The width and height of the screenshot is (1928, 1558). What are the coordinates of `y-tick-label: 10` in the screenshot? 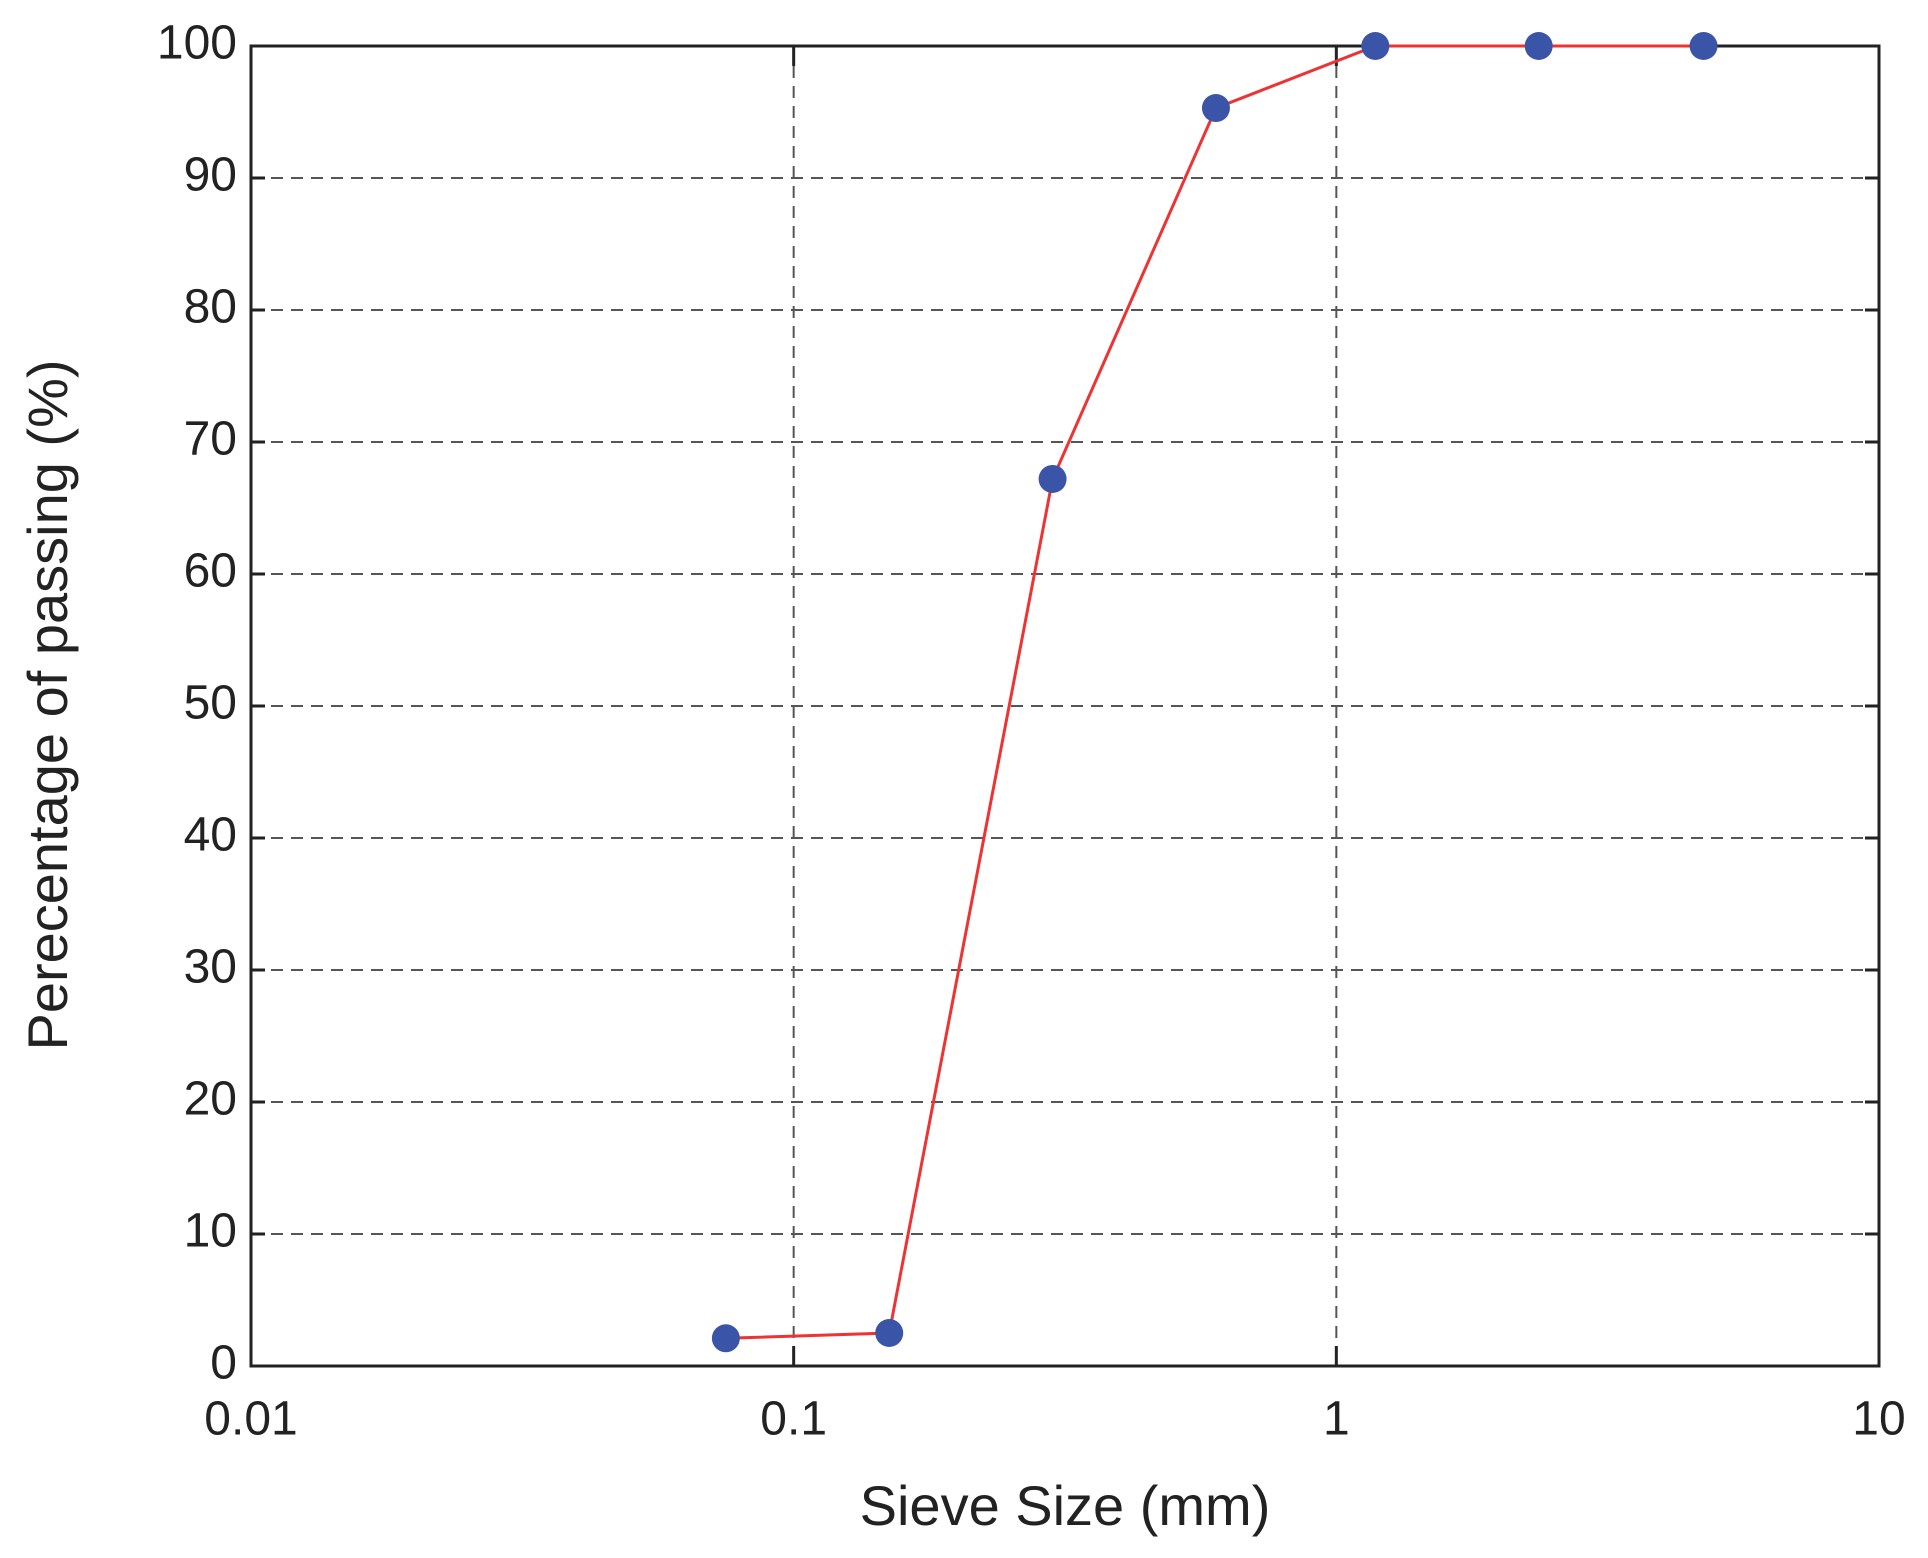 It's located at (210, 1231).